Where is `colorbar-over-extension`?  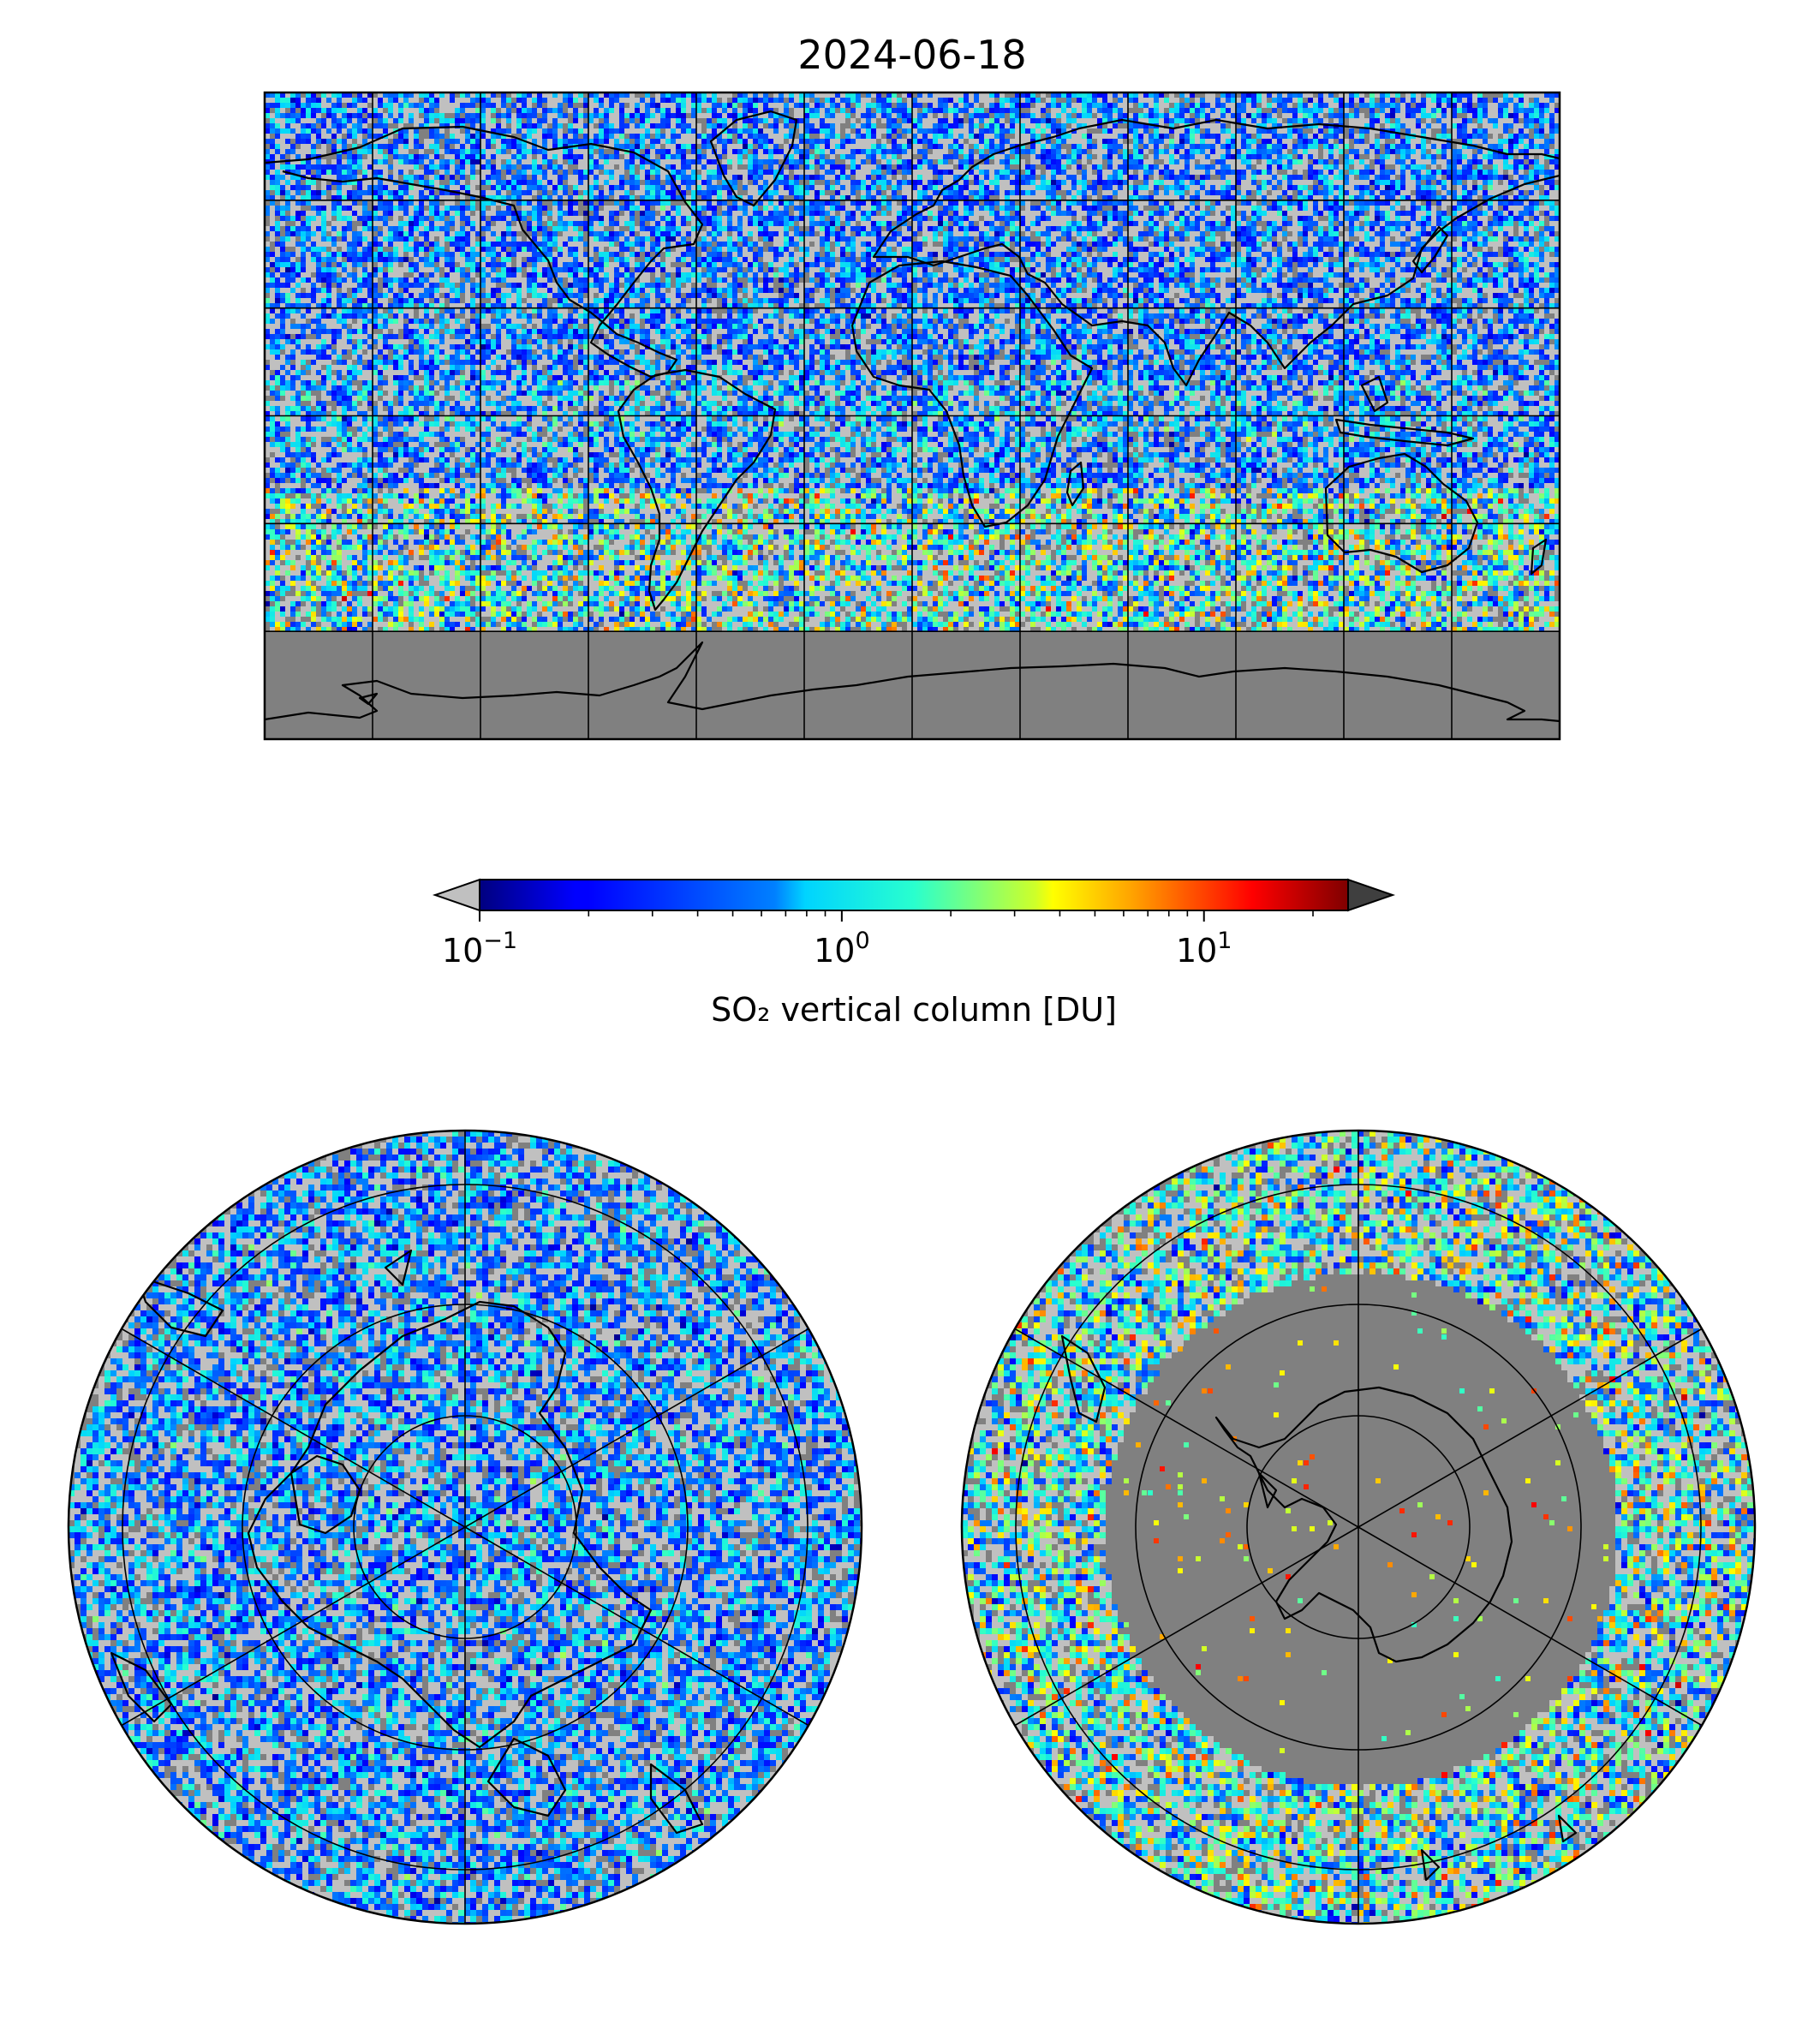 colorbar-over-extension is located at coordinates (1371, 895).